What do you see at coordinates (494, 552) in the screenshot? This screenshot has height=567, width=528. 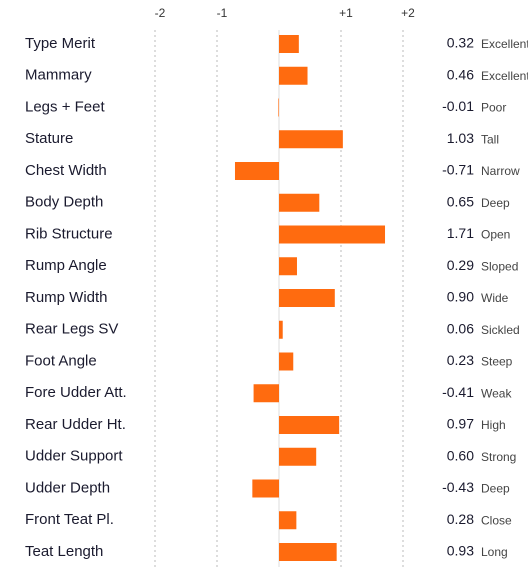 I see `descriptor-label: Long` at bounding box center [494, 552].